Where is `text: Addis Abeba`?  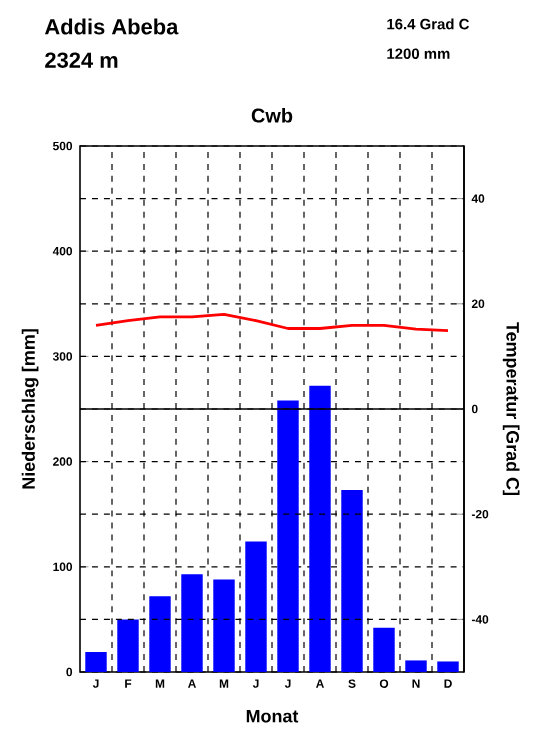 text: Addis Abeba is located at coordinates (111, 26).